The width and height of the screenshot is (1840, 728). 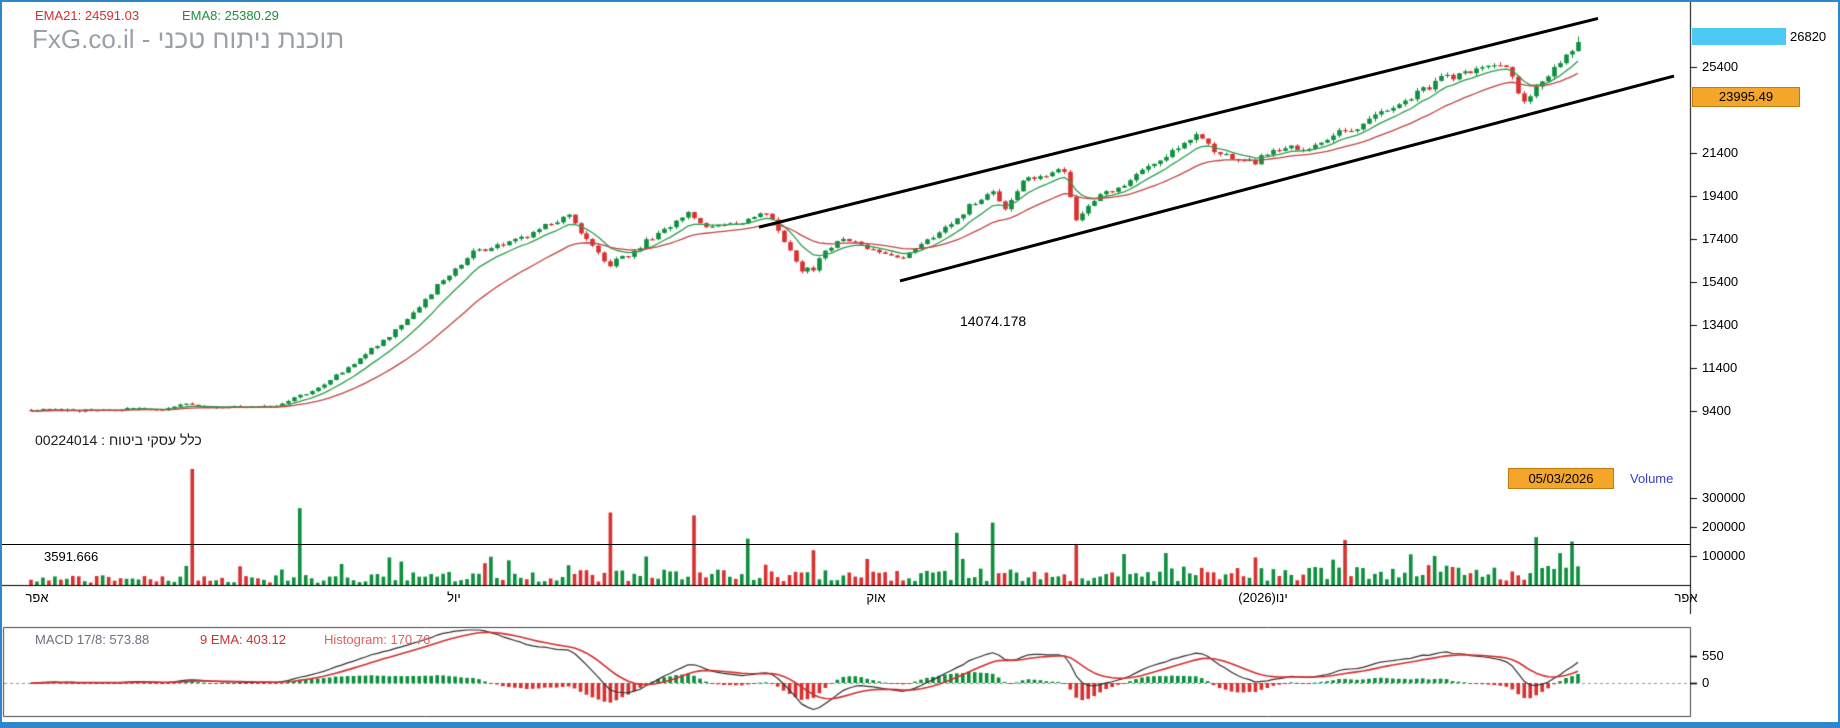 What do you see at coordinates (849, 598) in the screenshot?
I see `date-axis: אפר יול אוק ינו(2026) אפר` at bounding box center [849, 598].